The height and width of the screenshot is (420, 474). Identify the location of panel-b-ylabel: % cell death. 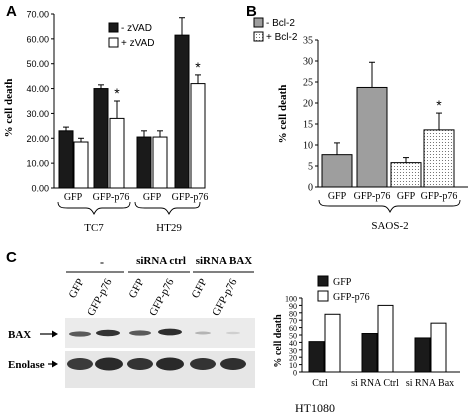
(283, 114).